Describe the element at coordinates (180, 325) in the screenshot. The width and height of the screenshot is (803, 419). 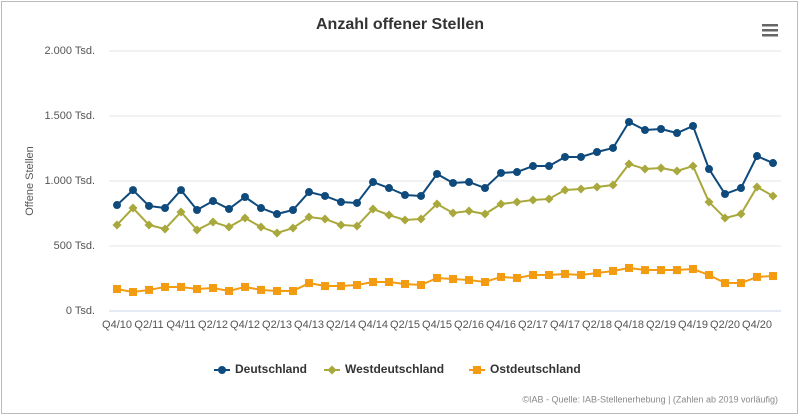
I see `x-tick-label: Q4/11` at that location.